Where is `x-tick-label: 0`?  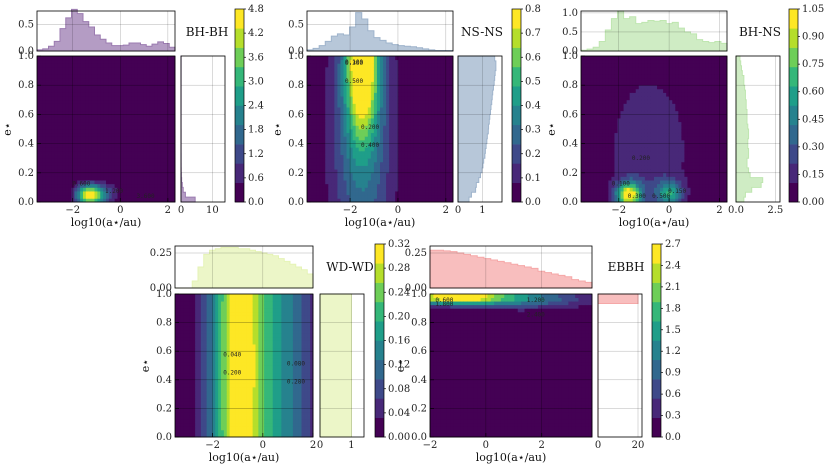 x-tick-label: 0 is located at coordinates (120, 210).